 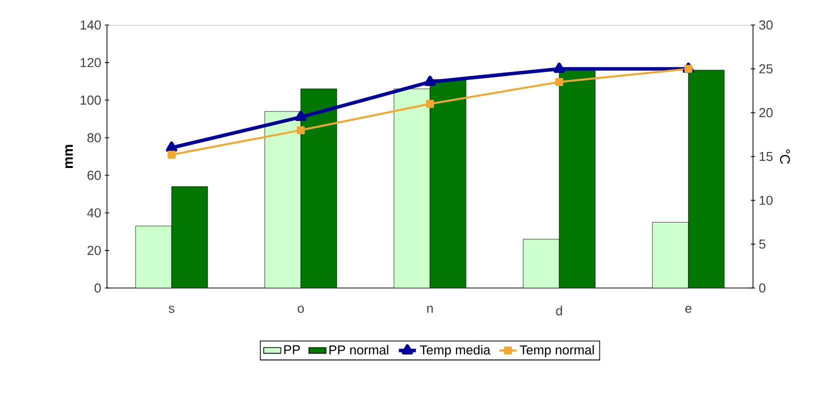 I want to click on legend-label: PP normal, so click(x=358, y=349).